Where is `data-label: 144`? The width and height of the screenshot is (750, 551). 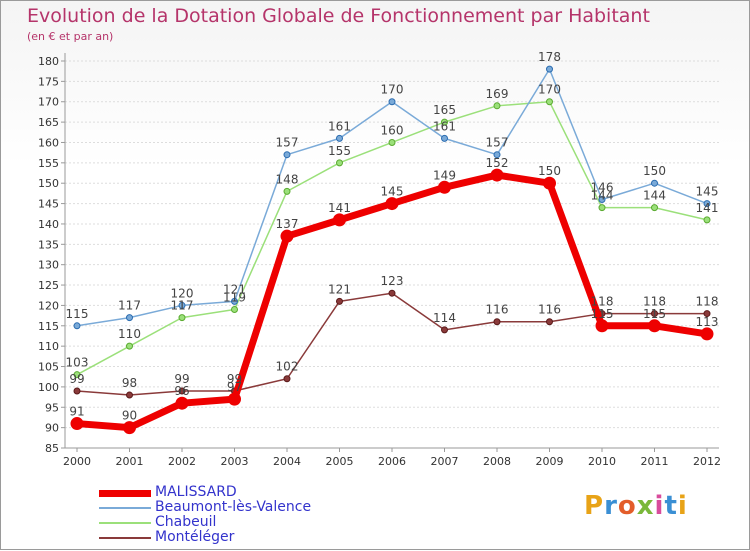
data-label: 144 is located at coordinates (602, 196).